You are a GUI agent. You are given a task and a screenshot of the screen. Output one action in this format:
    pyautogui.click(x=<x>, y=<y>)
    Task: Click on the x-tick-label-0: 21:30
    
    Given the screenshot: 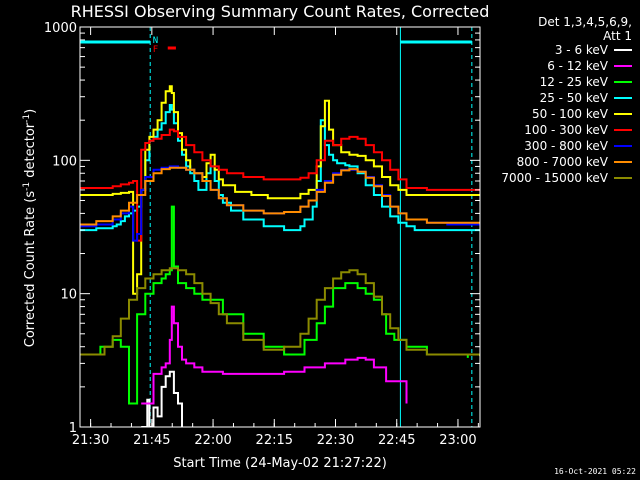 What is the action you would take?
    pyautogui.click(x=90, y=440)
    